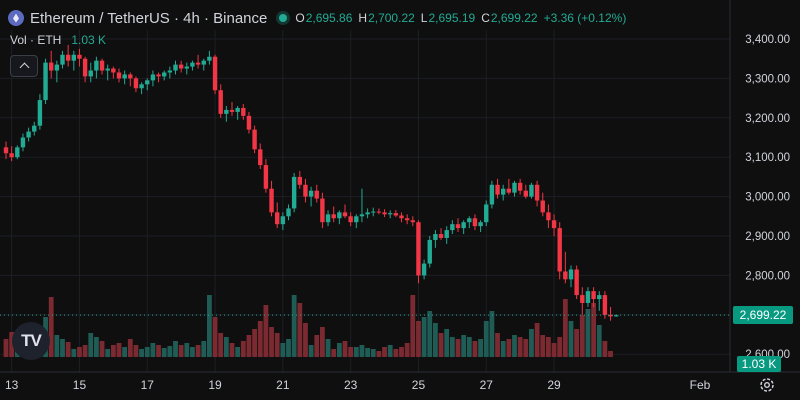 The height and width of the screenshot is (400, 800). I want to click on x-tick-label: 17, so click(148, 385).